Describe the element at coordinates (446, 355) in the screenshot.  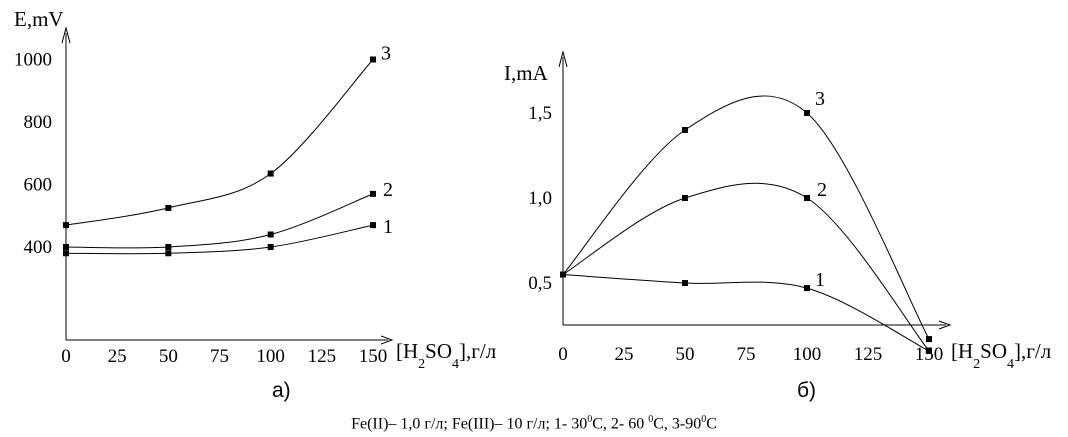
I see `chart-a-x-axis-label: [H2SO4],г/л` at that location.